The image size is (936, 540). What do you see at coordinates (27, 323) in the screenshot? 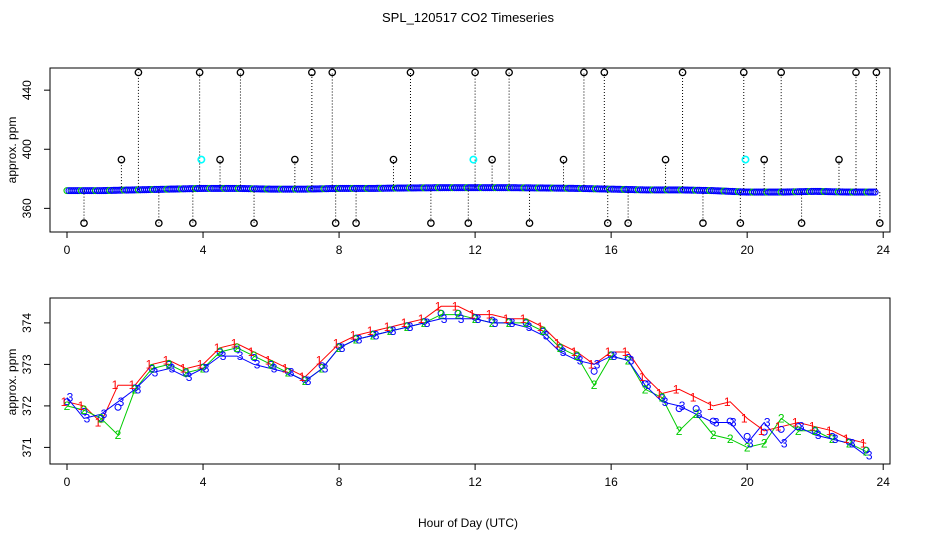
I see `bottom-y-tick-label: 374` at bounding box center [27, 323].